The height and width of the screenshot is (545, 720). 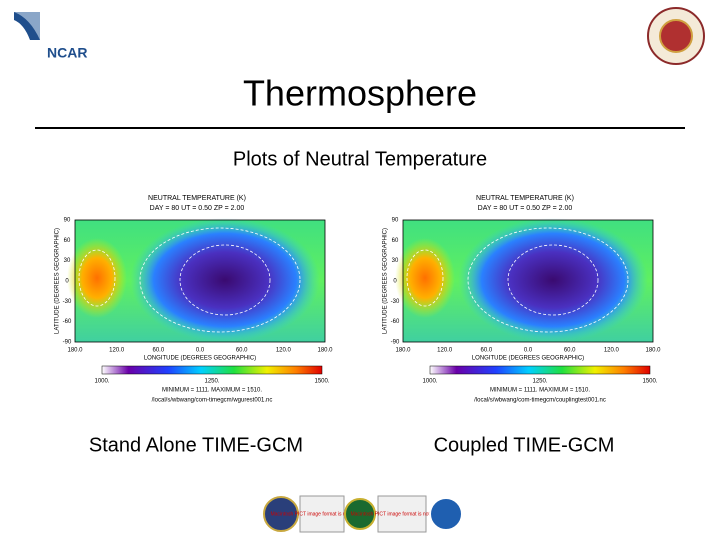 I want to click on university-seal, so click(x=676, y=36).